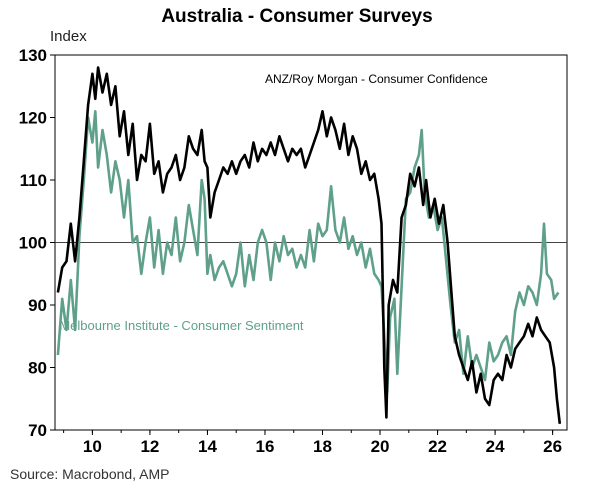 This screenshot has width=594, height=495. What do you see at coordinates (92, 446) in the screenshot?
I see `x-tick-label: 10` at bounding box center [92, 446].